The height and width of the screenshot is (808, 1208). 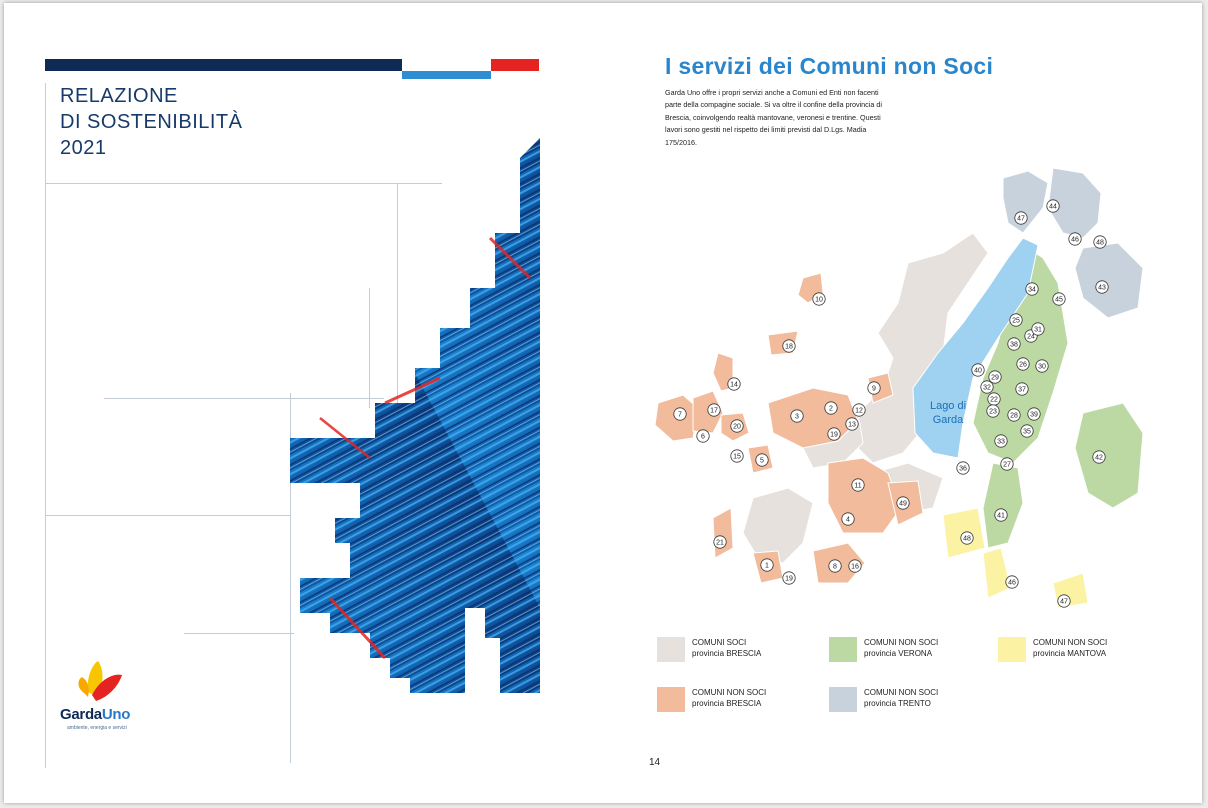 I want to click on cover-bar-navy, so click(x=223, y=65).